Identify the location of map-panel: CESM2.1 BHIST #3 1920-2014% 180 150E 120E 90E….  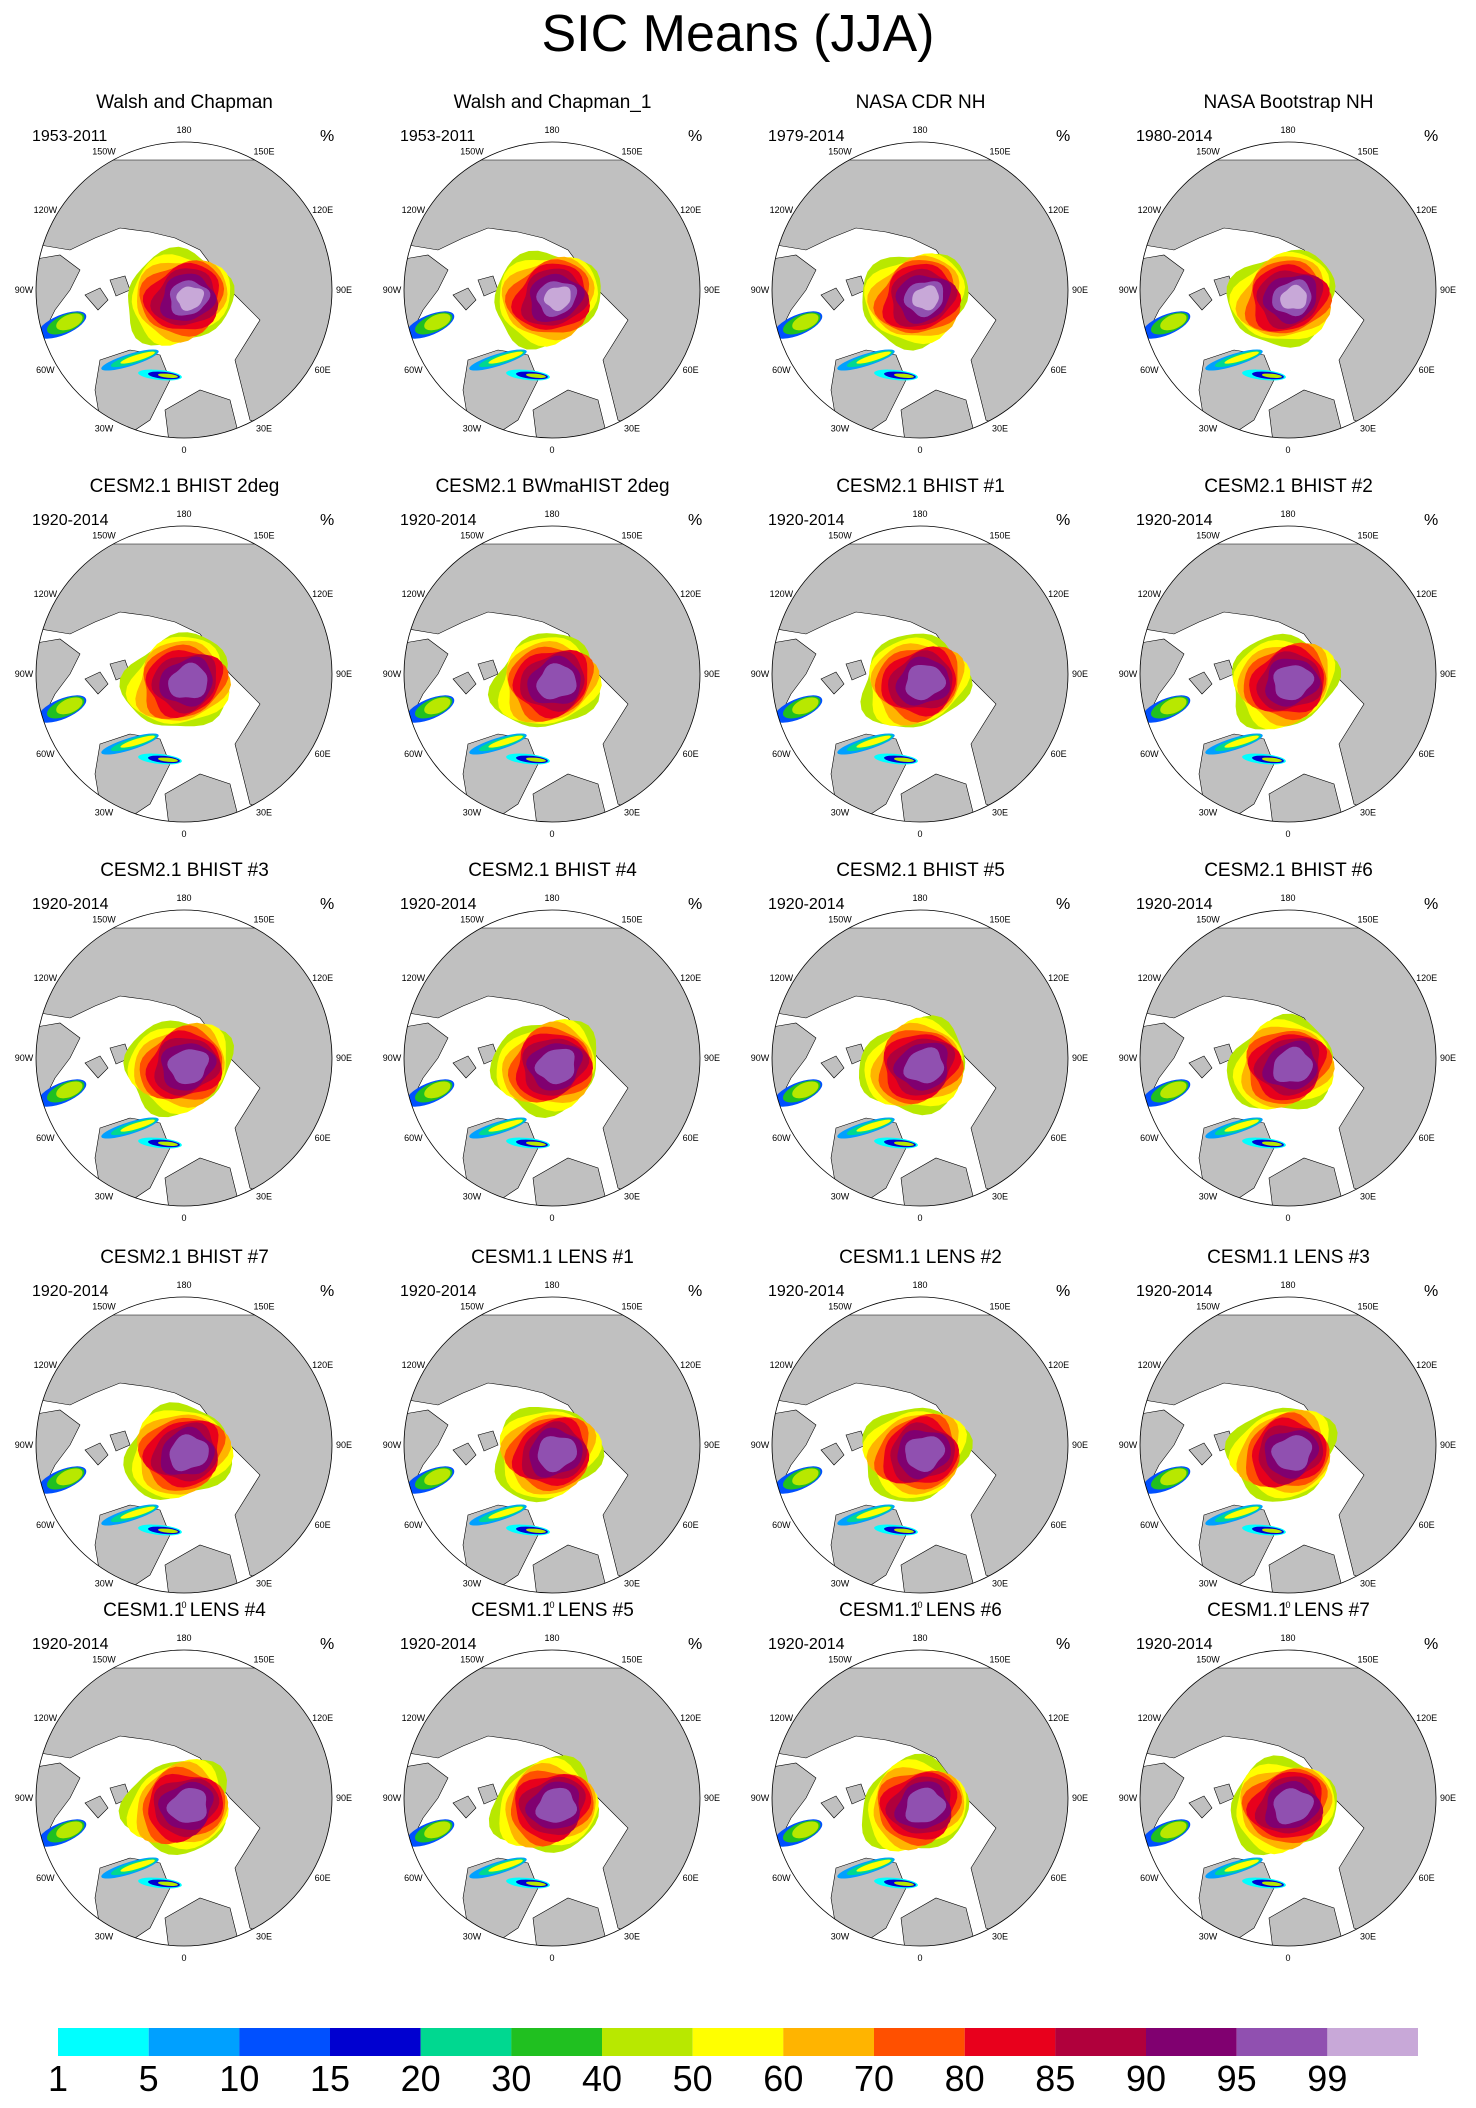
(184, 995).